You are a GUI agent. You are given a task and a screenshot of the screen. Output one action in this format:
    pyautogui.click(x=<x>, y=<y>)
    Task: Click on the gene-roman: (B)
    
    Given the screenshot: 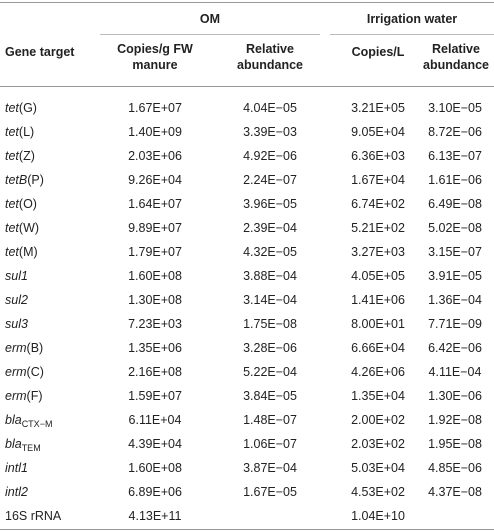 What is the action you would take?
    pyautogui.click(x=35, y=348)
    